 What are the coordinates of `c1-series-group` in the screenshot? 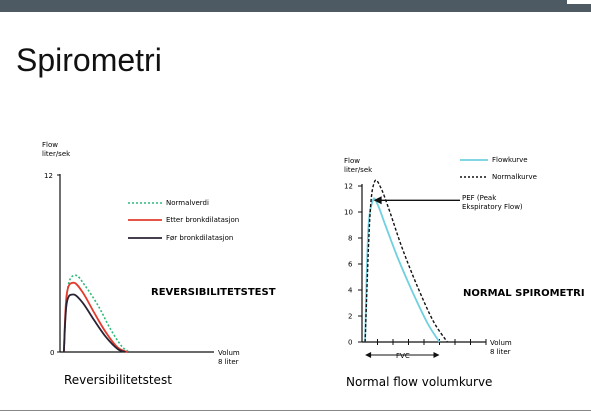 It's located at (96, 313).